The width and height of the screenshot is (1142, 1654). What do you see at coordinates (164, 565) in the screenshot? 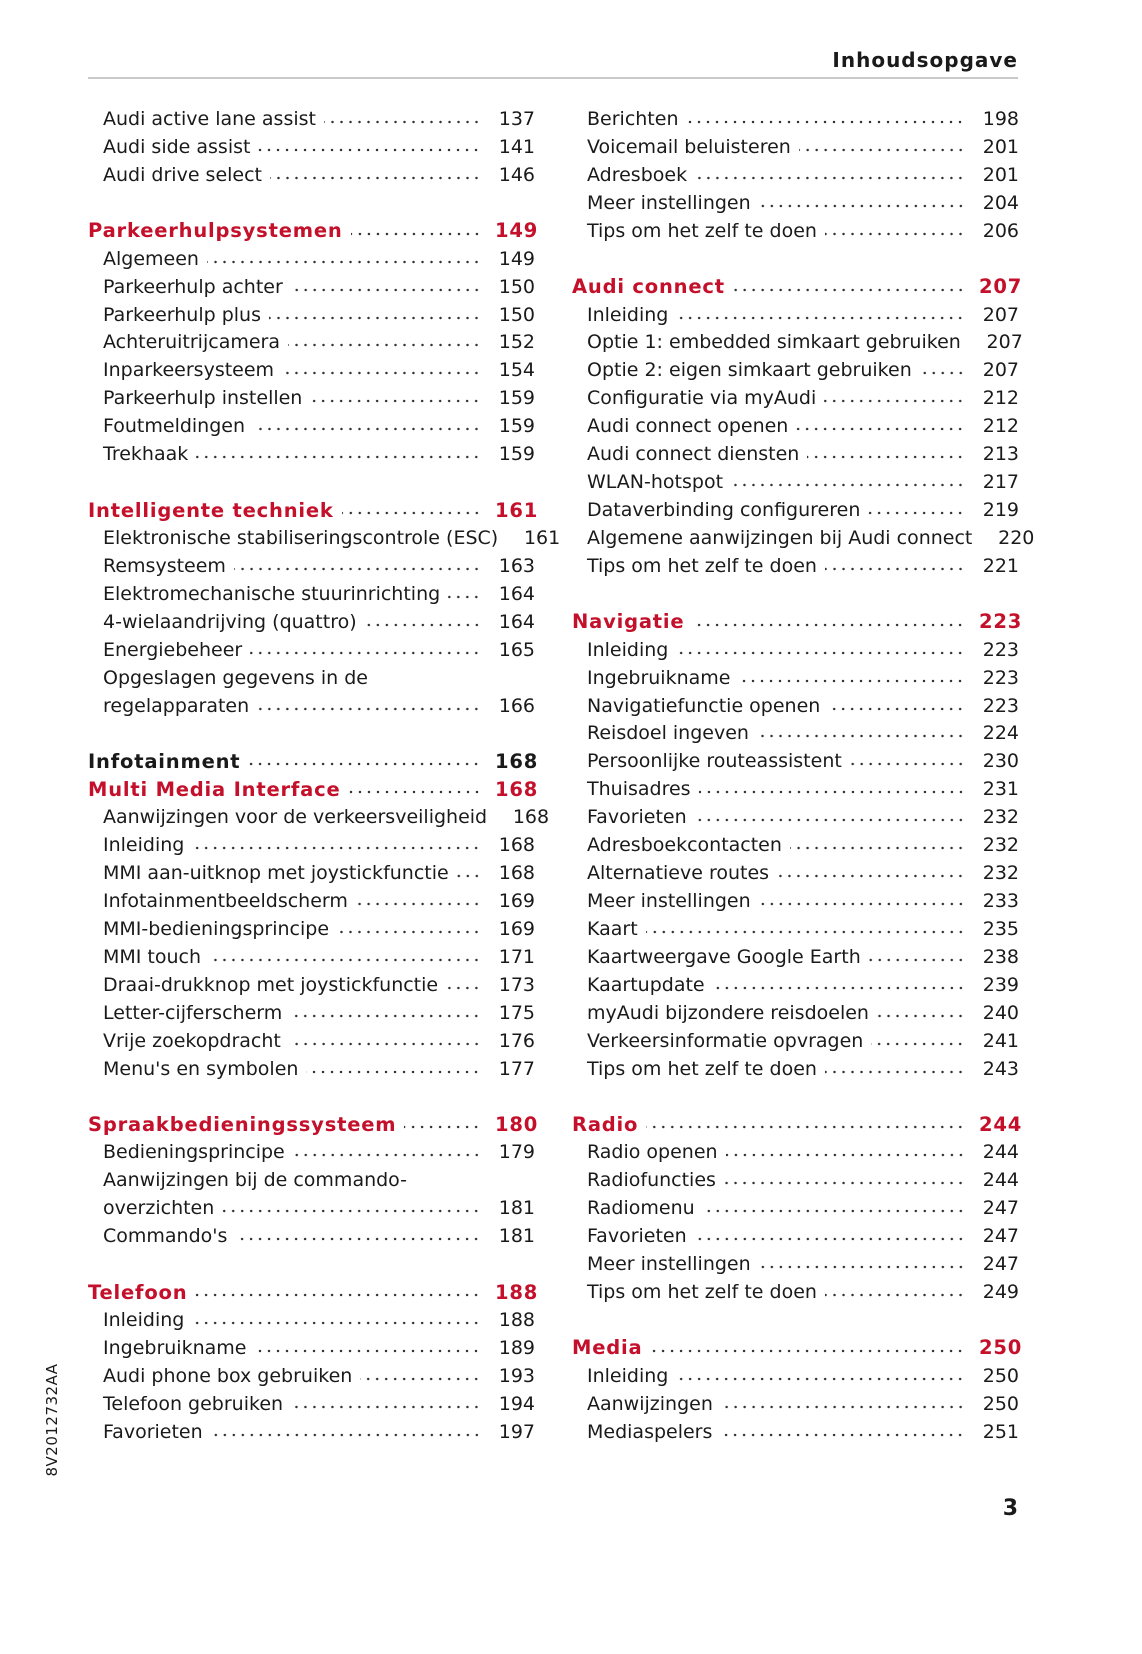
I see `entry-title: Remsysteem` at bounding box center [164, 565].